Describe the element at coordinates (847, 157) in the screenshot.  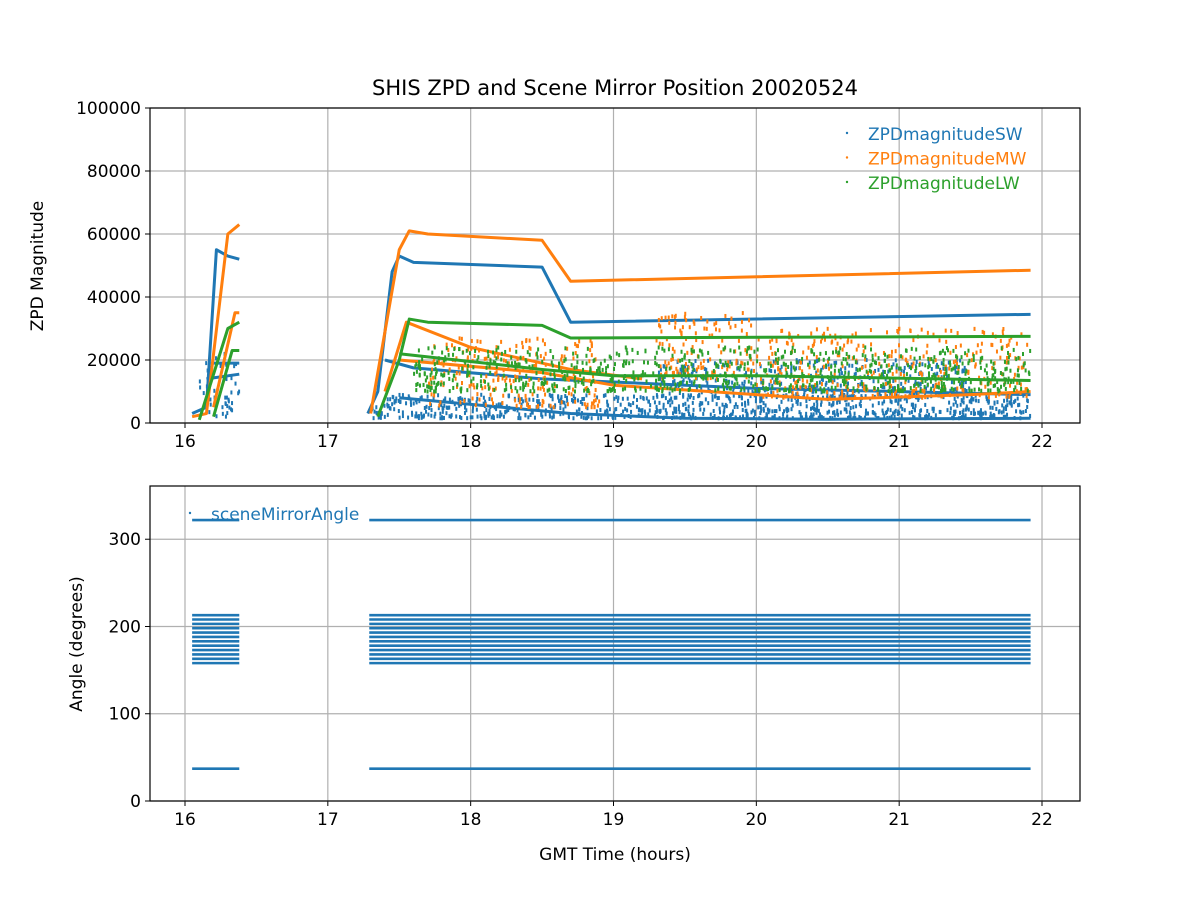
I see `legend-marker` at that location.